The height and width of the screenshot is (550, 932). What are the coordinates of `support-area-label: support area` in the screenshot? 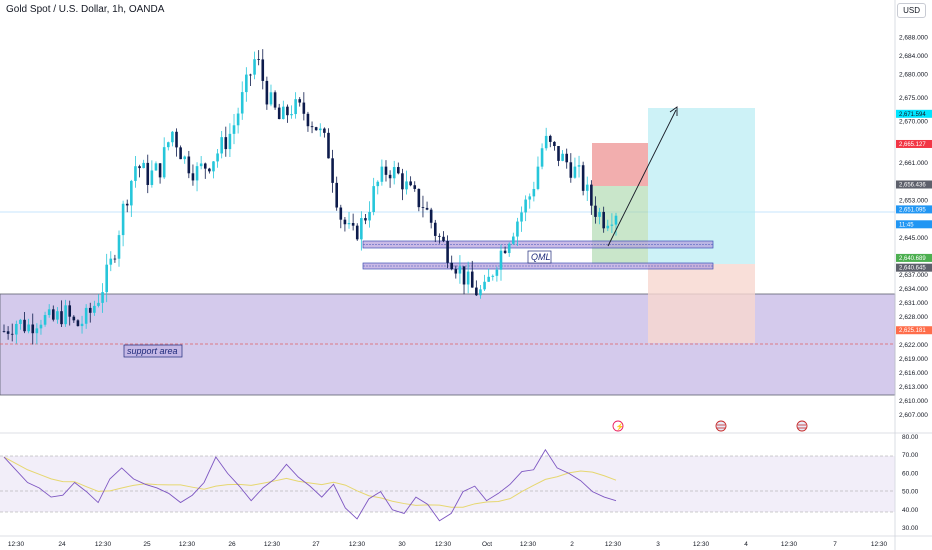 It's located at (152, 351).